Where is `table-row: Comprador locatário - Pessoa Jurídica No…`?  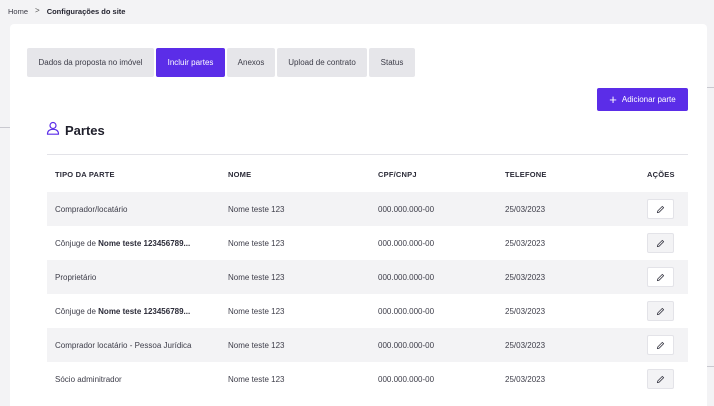
table-row: Comprador locatário - Pessoa Jurídica No… is located at coordinates (367, 345).